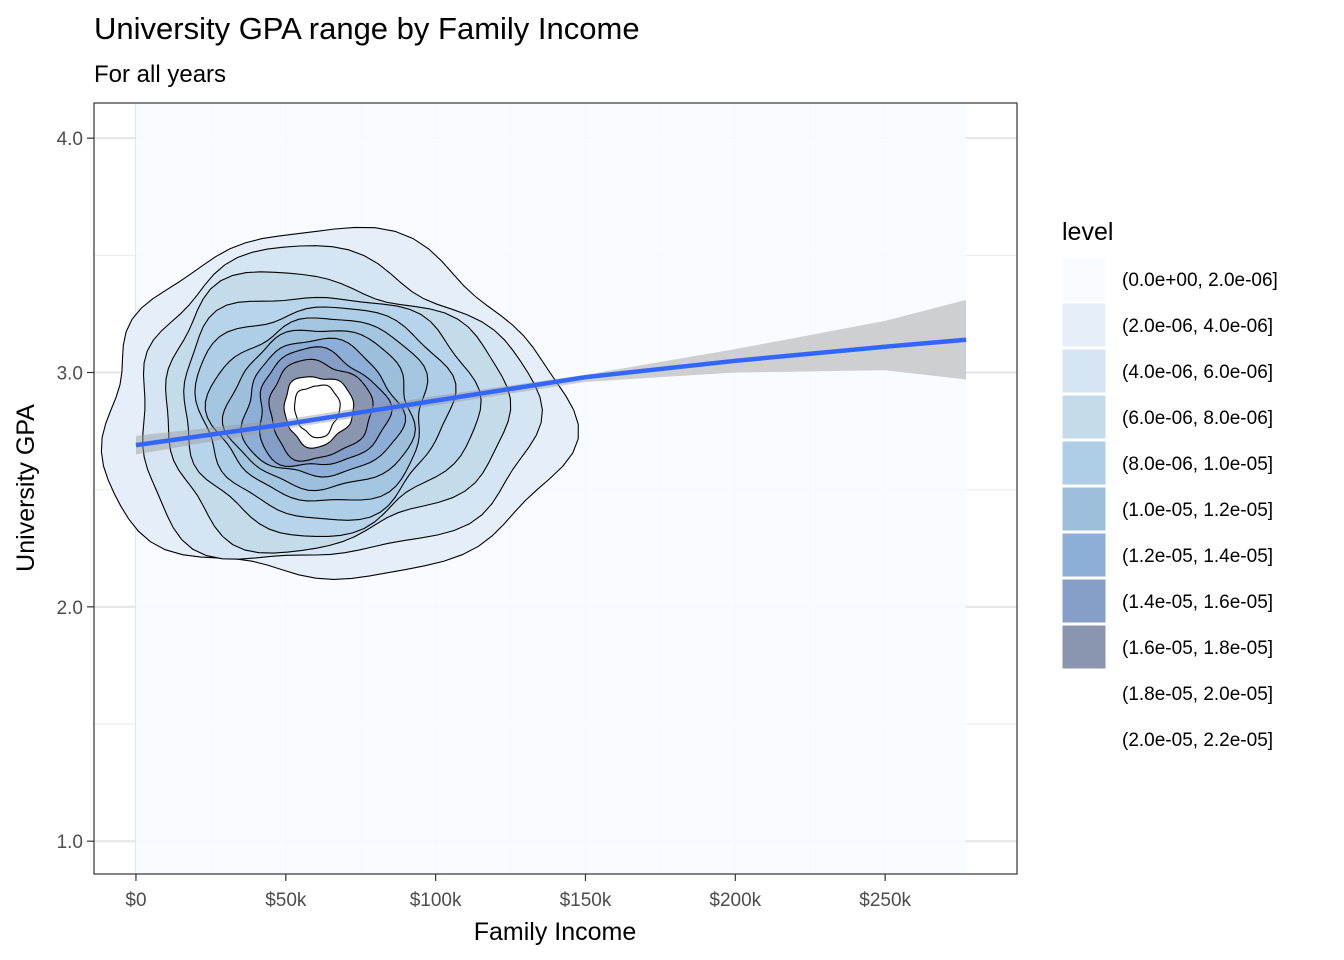  Describe the element at coordinates (70, 373) in the screenshot. I see `y-tick-label: 3.0` at that location.